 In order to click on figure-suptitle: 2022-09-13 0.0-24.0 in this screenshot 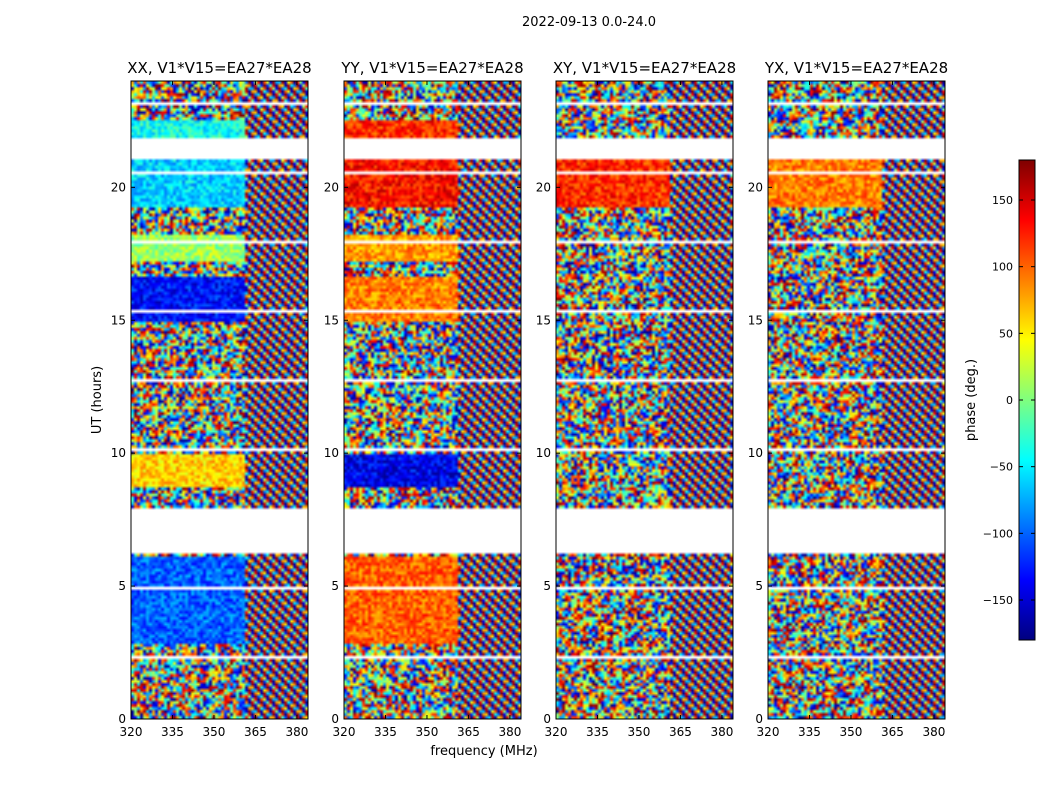, I will do `click(589, 22)`.